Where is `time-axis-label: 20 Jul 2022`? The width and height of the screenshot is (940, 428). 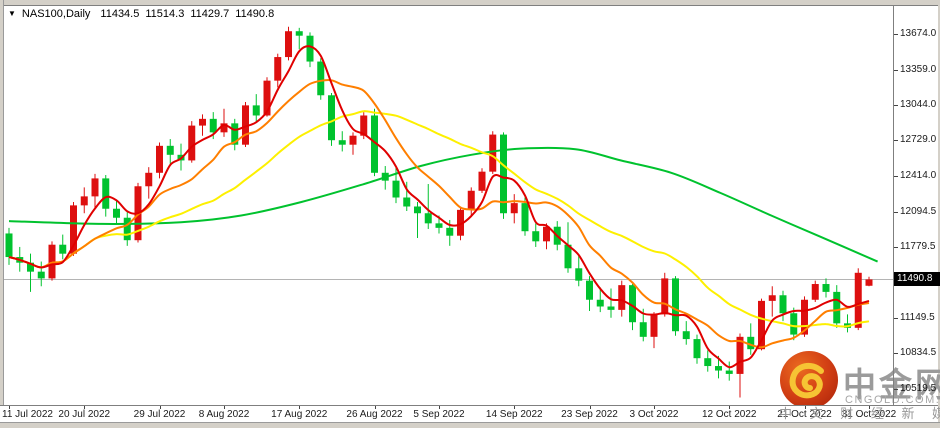 time-axis-label: 20 Jul 2022 is located at coordinates (84, 414).